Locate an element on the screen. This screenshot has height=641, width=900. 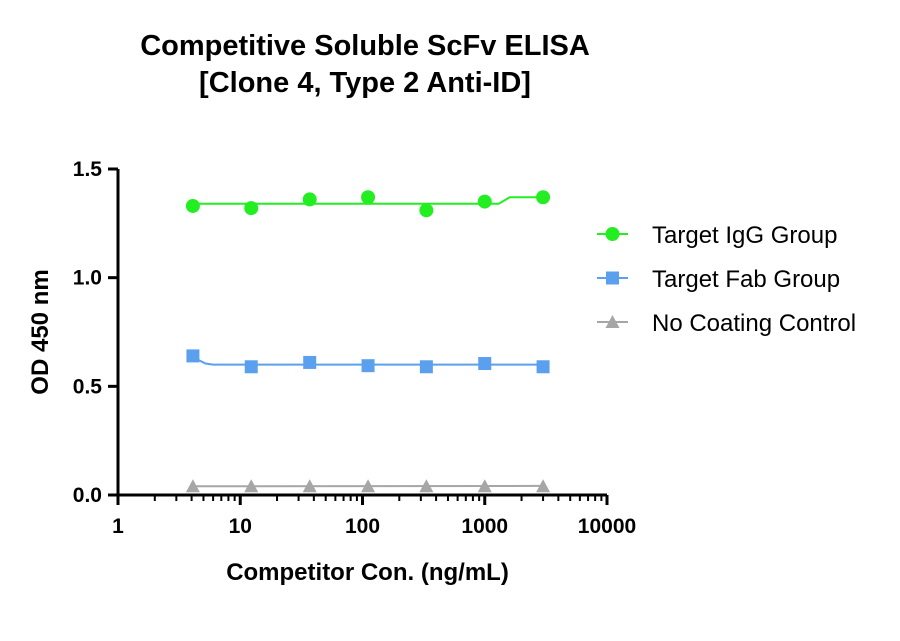
y-axis-label: OD 450 nm is located at coordinates (40, 331).